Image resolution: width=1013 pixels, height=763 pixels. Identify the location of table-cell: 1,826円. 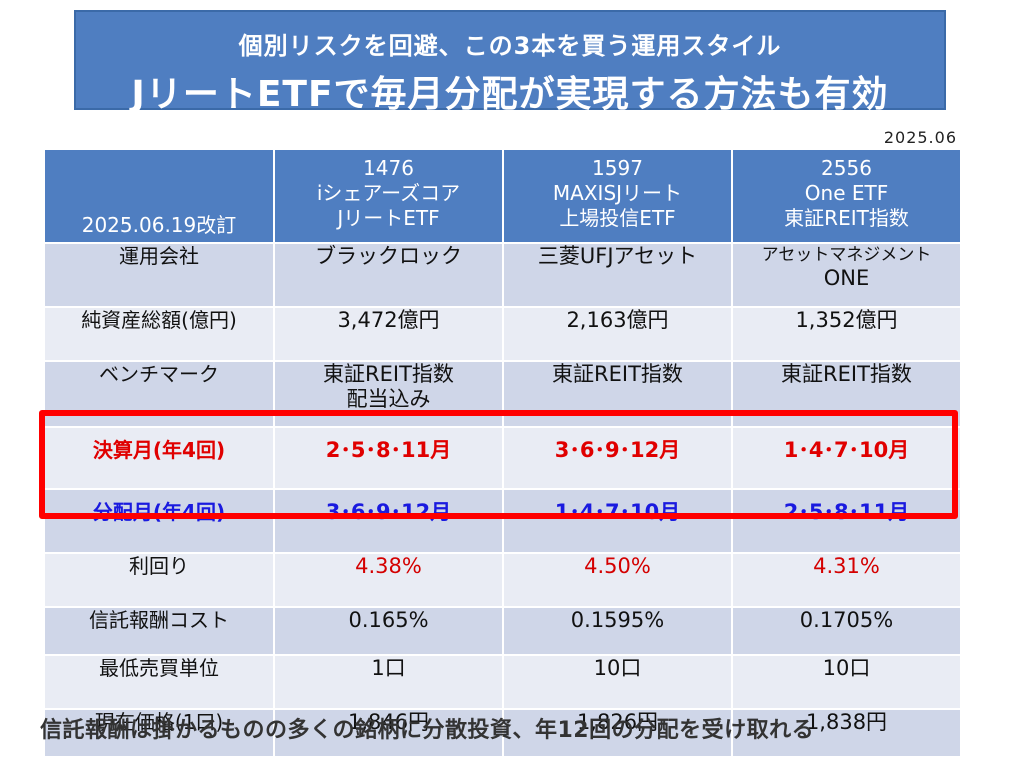
(617, 732).